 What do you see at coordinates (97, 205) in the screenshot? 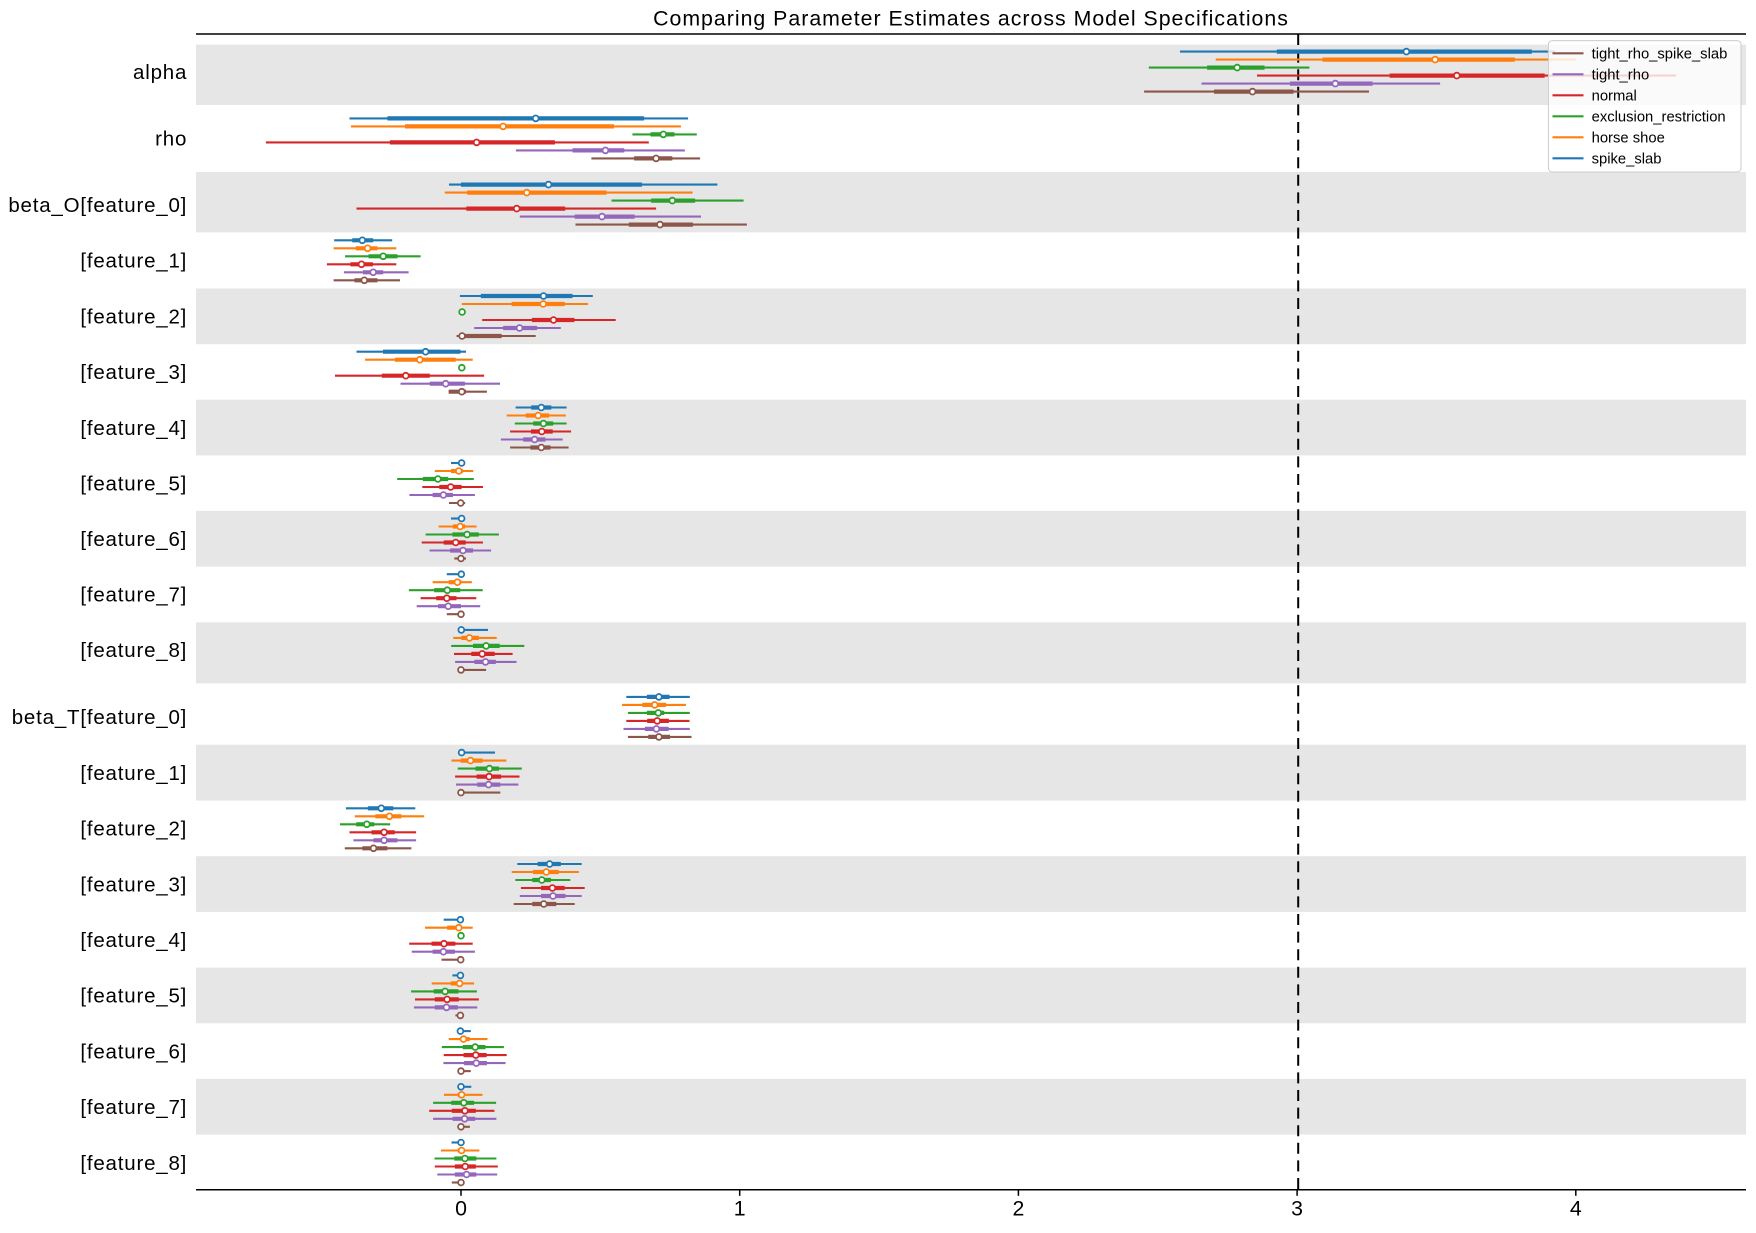
I see `svg-text: beta_O[feature_0]` at bounding box center [97, 205].